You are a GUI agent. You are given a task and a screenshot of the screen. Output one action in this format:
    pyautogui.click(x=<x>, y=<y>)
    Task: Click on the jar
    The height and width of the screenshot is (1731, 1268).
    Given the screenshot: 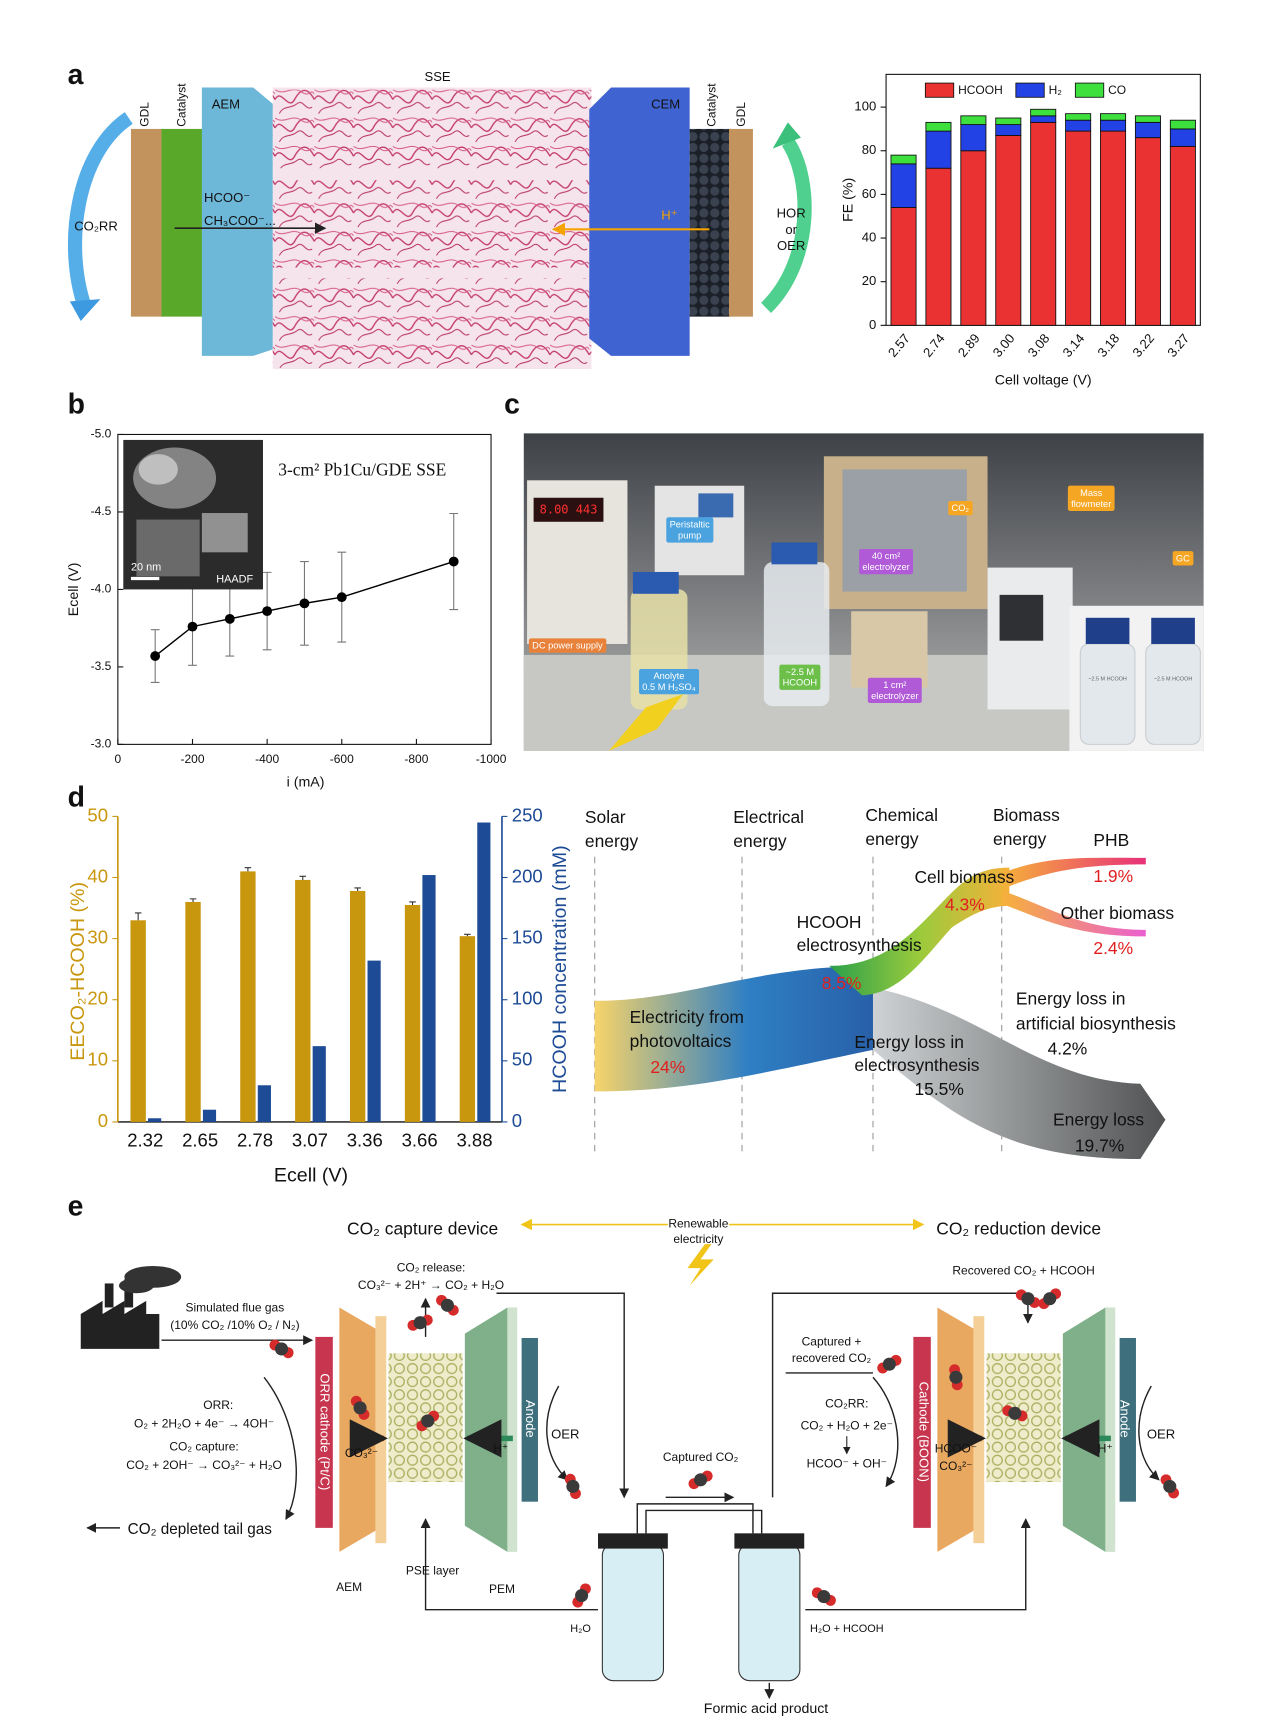 What is the action you would take?
    pyautogui.click(x=769, y=1612)
    